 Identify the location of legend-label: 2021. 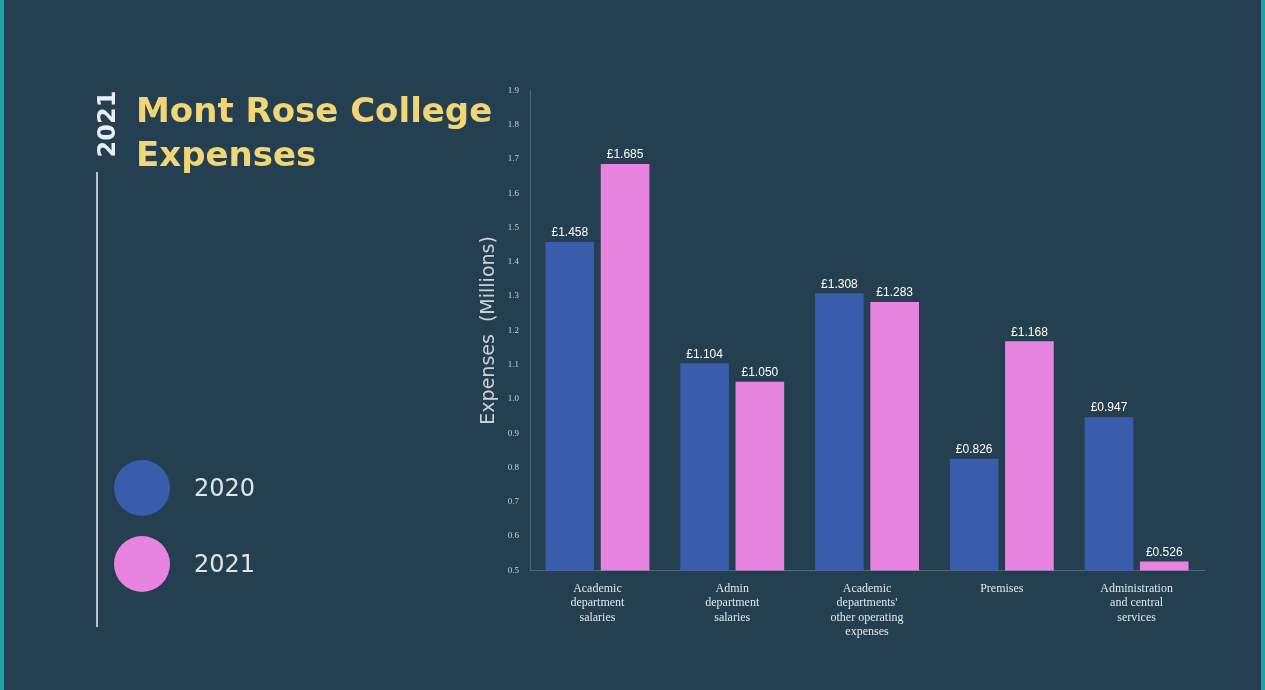
(225, 564).